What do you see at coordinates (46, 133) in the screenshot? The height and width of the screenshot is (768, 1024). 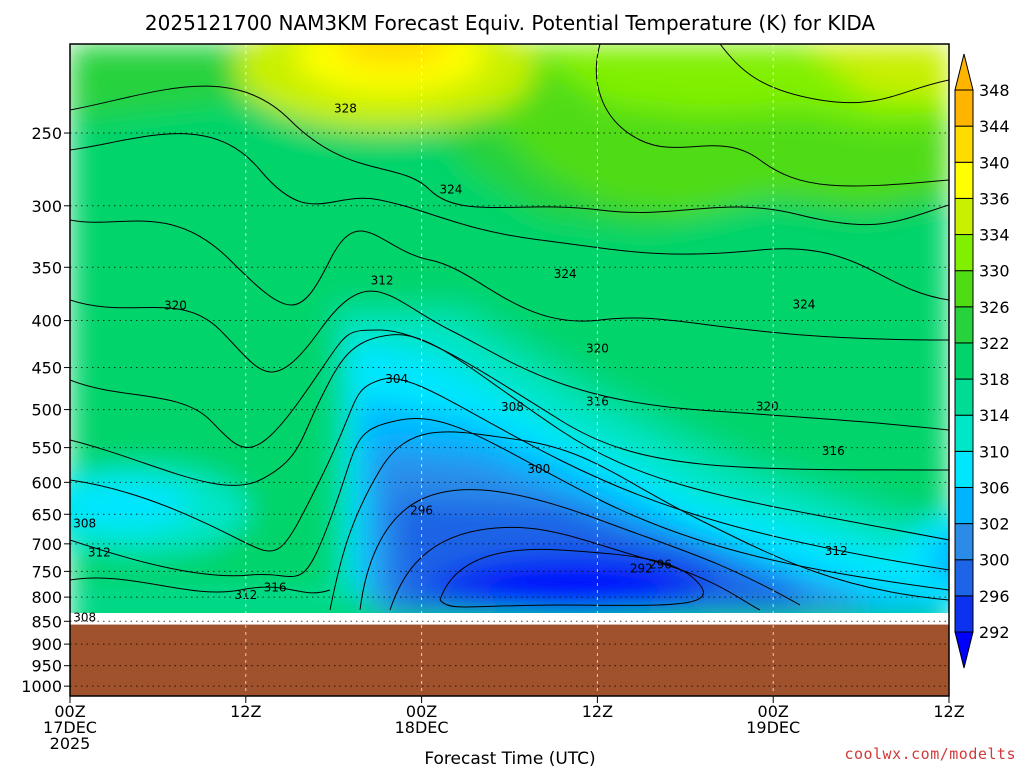 I see `y-tick-label: 250` at bounding box center [46, 133].